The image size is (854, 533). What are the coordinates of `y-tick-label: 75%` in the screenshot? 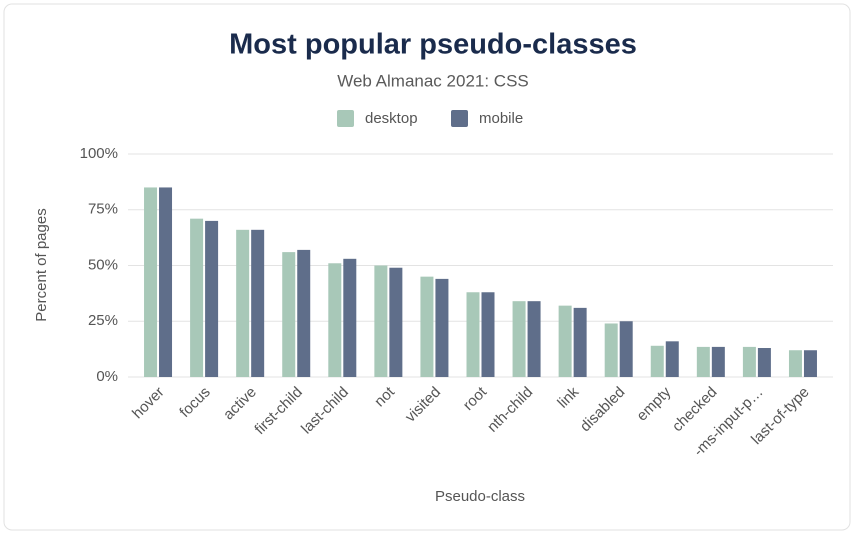 It's located at (103, 209).